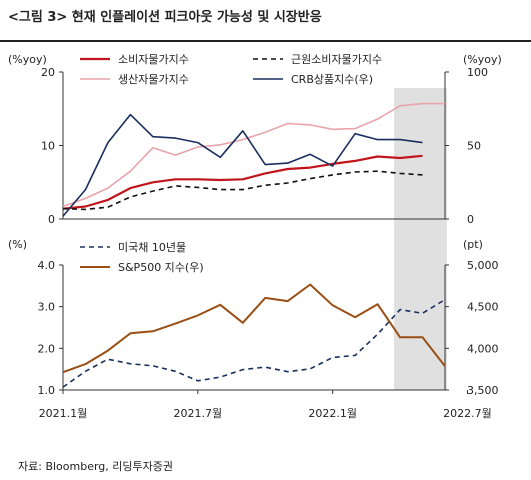 The image size is (531, 480). Describe the element at coordinates (165, 17) in the screenshot. I see `figure-title: <그림 3> 현재 인플레이션 피크아웃 가능성 및 시장반응` at that location.